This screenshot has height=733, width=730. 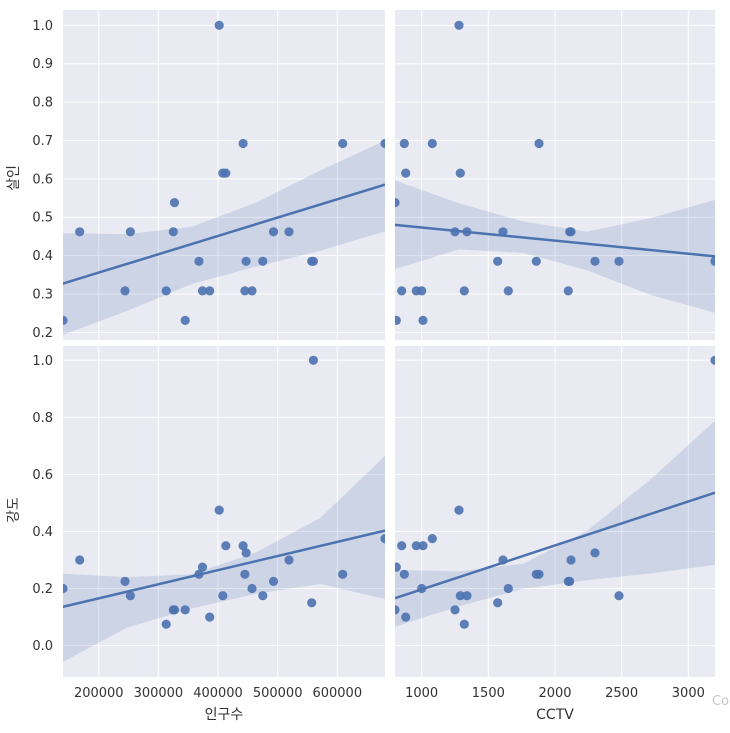 I want to click on x-tick-label: 2000, so click(x=554, y=693).